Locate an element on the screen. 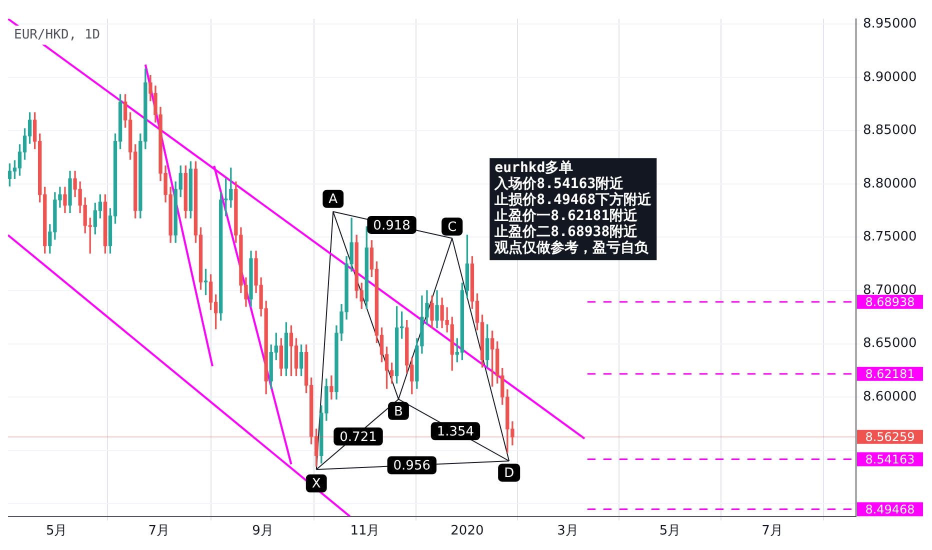 This screenshot has height=550, width=932. annotation: D is located at coordinates (509, 474).